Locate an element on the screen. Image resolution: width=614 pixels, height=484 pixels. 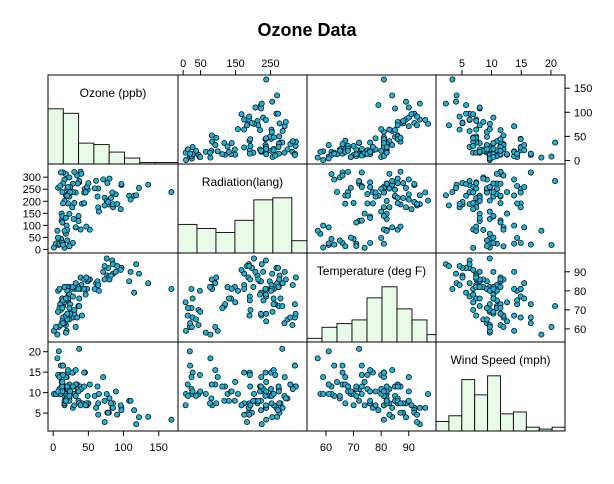
panel-r2-c2: Temperature (deg F) is located at coordinates (371, 297).